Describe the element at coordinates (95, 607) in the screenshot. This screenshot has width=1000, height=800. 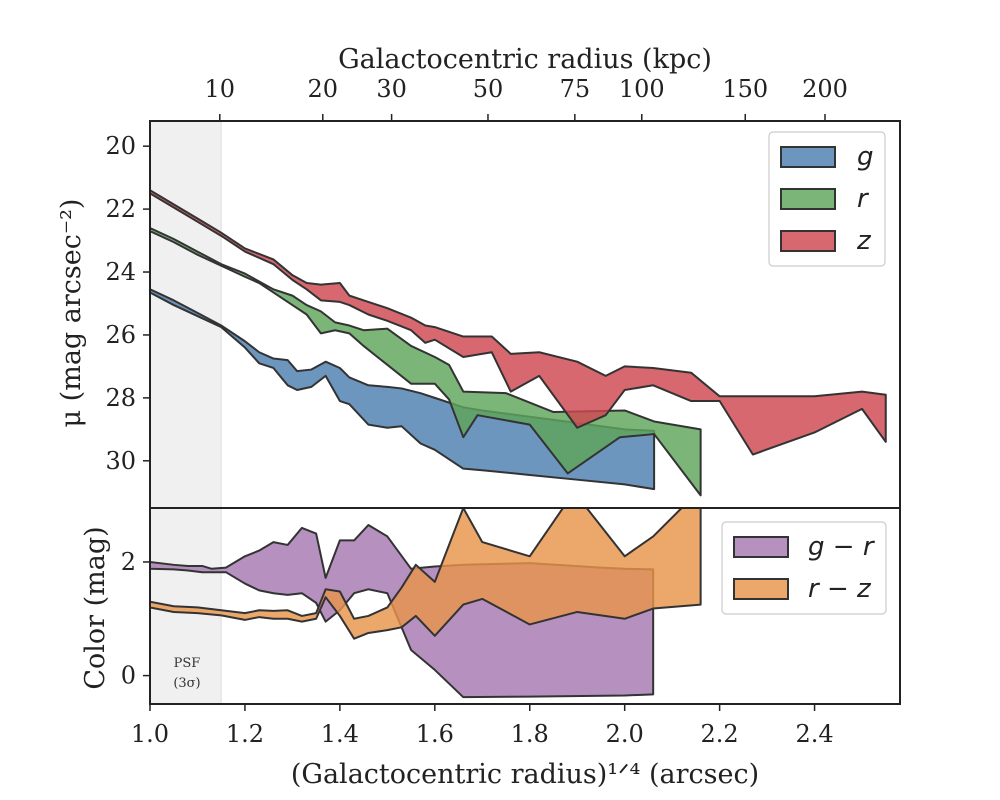
I see `y-axis-title-color: Color (mag)` at that location.